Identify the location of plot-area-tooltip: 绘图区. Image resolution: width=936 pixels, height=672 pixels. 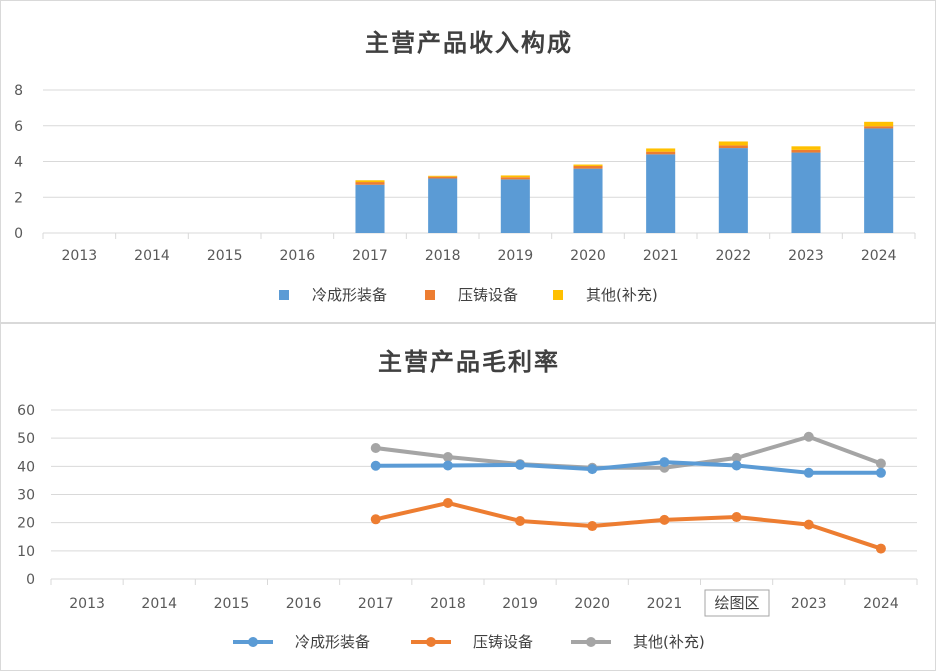
(737, 603).